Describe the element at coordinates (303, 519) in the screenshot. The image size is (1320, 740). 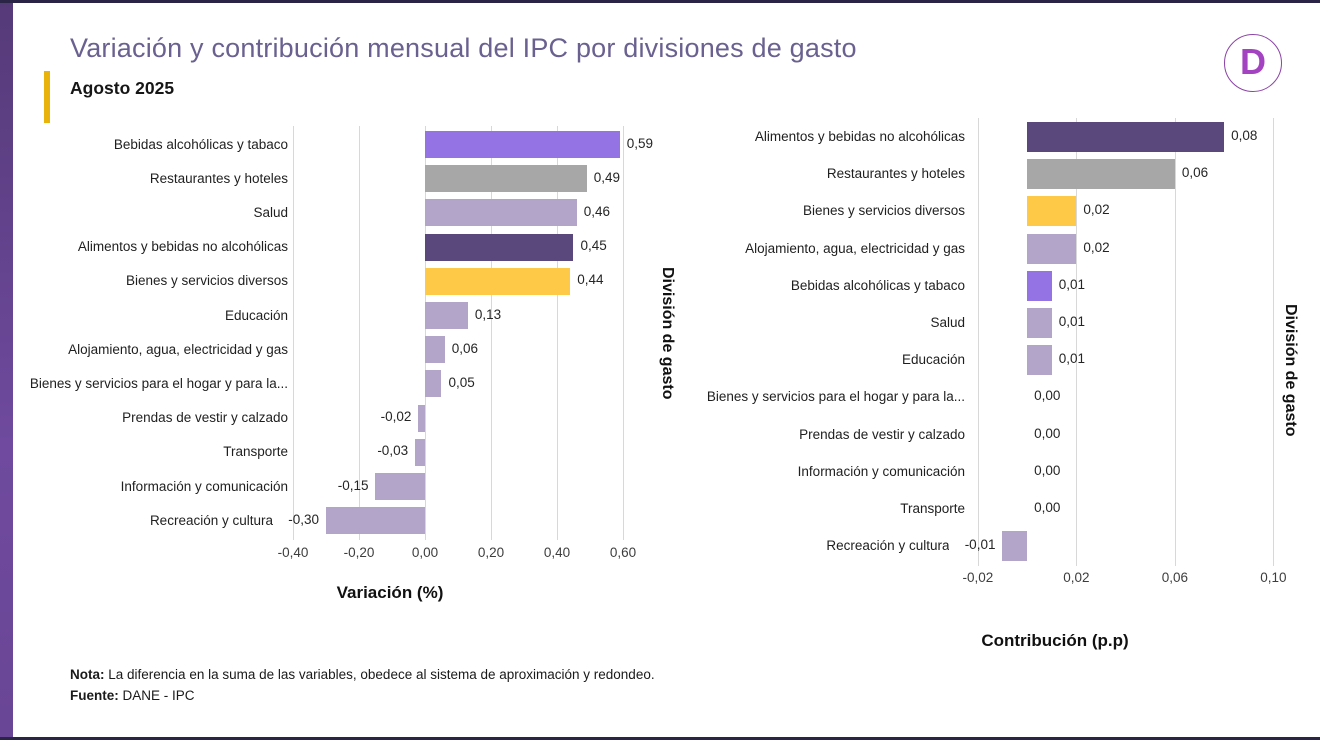
I see `value-label: -0,30` at that location.